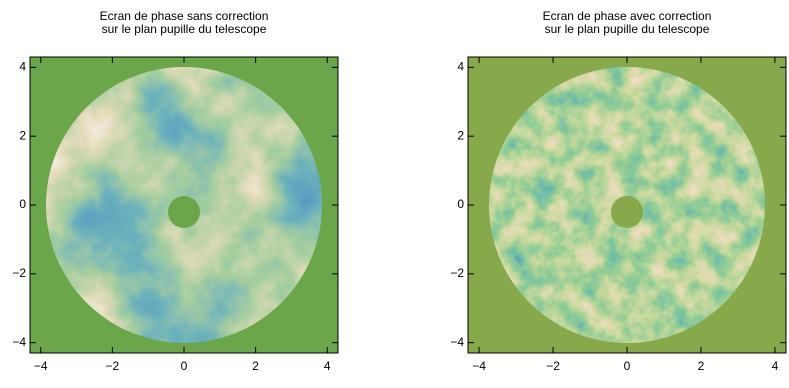 The image size is (789, 388). I want to click on chart-title: Ecran de phase avec correction, so click(627, 16).